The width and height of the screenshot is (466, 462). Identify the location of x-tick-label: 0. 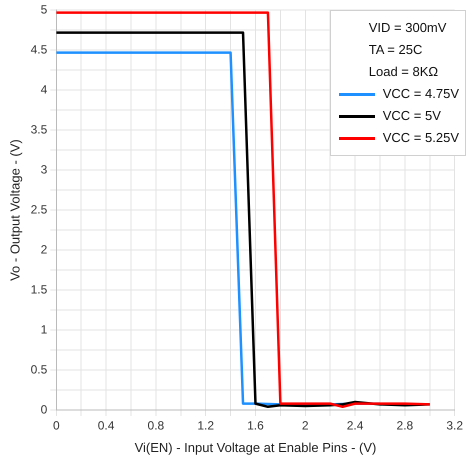
(56, 425).